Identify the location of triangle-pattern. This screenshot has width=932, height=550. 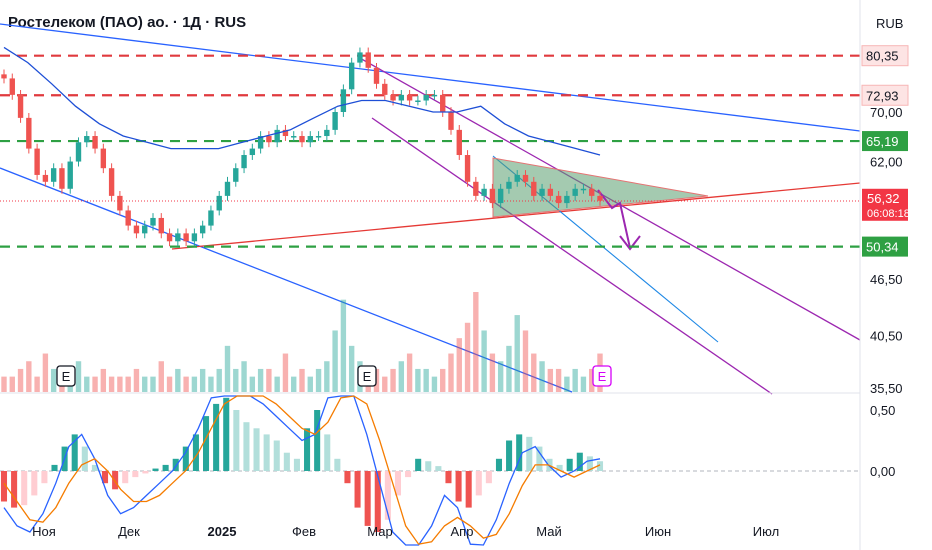
(600, 187).